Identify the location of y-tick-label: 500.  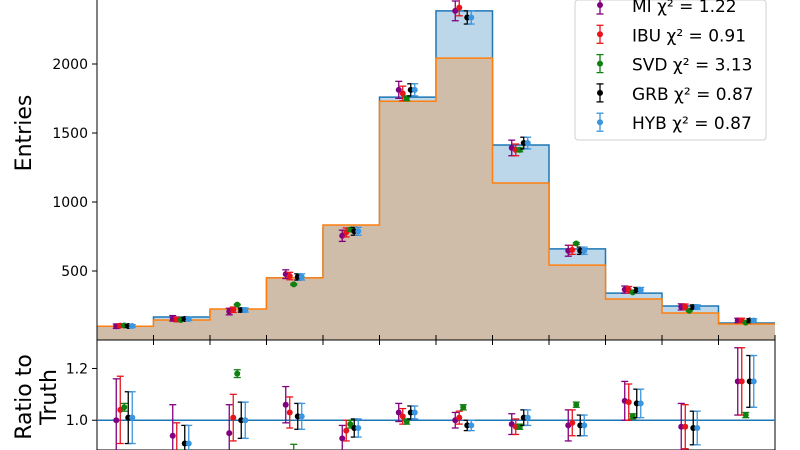
(74, 272).